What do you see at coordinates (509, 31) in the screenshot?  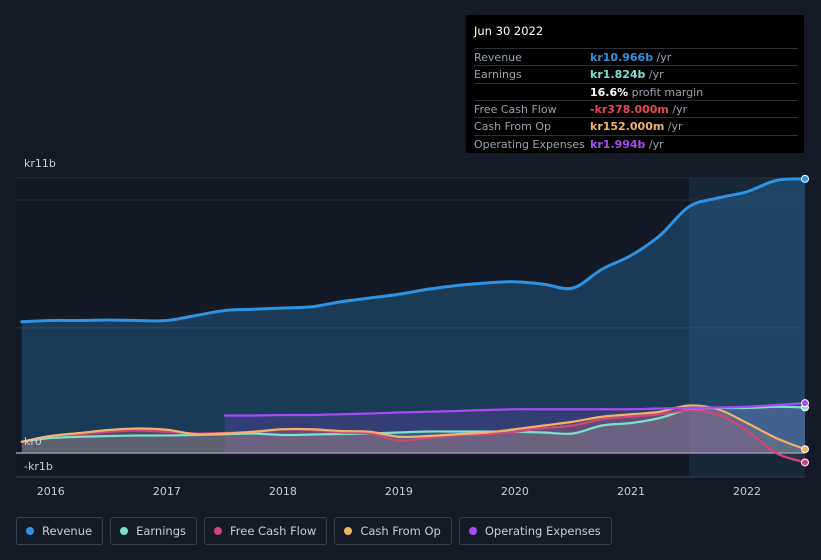 I see `tooltip-date: Jun 30 2022` at bounding box center [509, 31].